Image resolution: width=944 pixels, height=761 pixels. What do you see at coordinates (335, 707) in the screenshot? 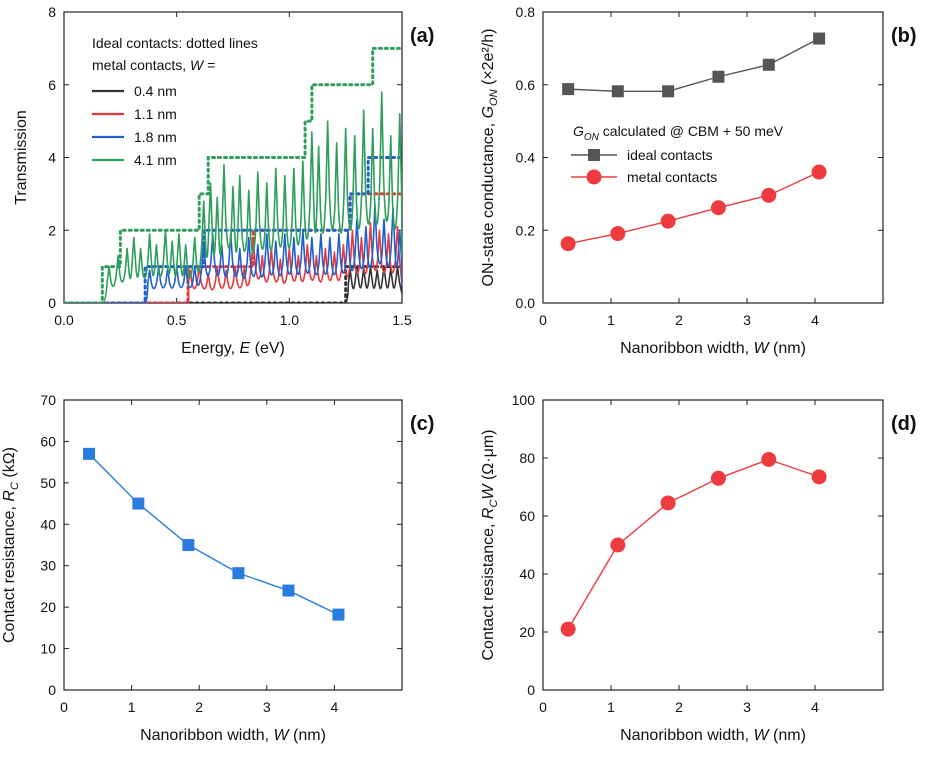
I see `x-tick-label: 4` at bounding box center [335, 707].